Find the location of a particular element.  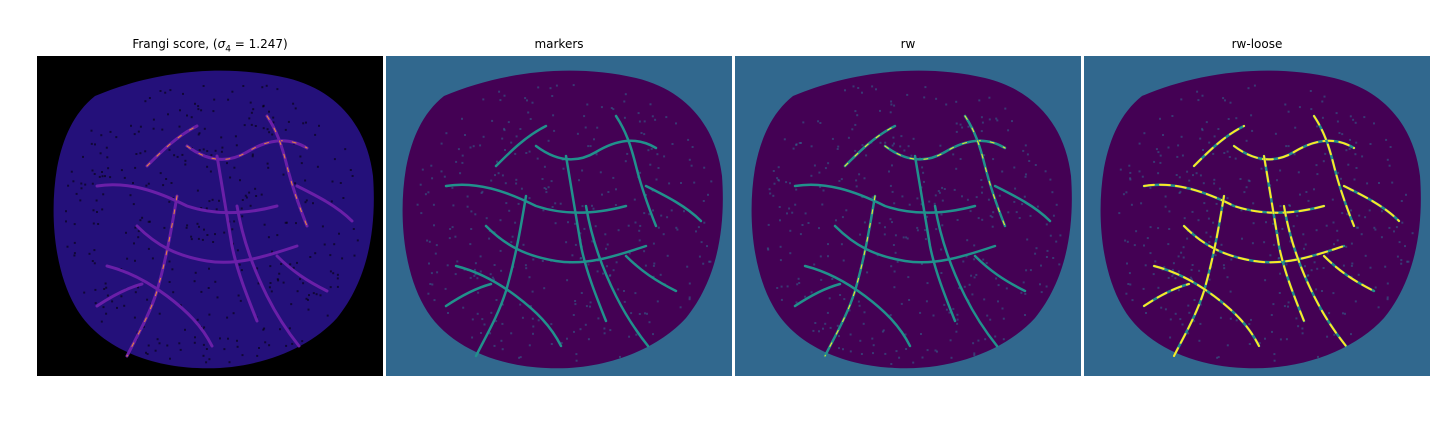

sigma-symbol: σ is located at coordinates (221, 44).